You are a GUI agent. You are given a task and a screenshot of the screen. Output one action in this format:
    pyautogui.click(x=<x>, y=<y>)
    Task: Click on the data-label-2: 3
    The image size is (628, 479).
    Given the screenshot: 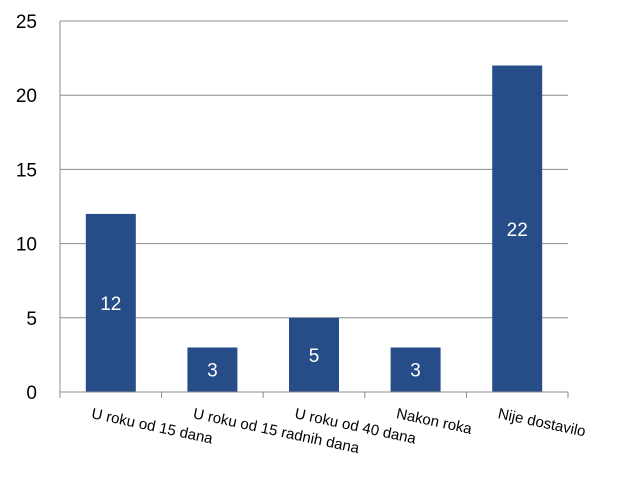 What is the action you would take?
    pyautogui.click(x=212, y=371)
    